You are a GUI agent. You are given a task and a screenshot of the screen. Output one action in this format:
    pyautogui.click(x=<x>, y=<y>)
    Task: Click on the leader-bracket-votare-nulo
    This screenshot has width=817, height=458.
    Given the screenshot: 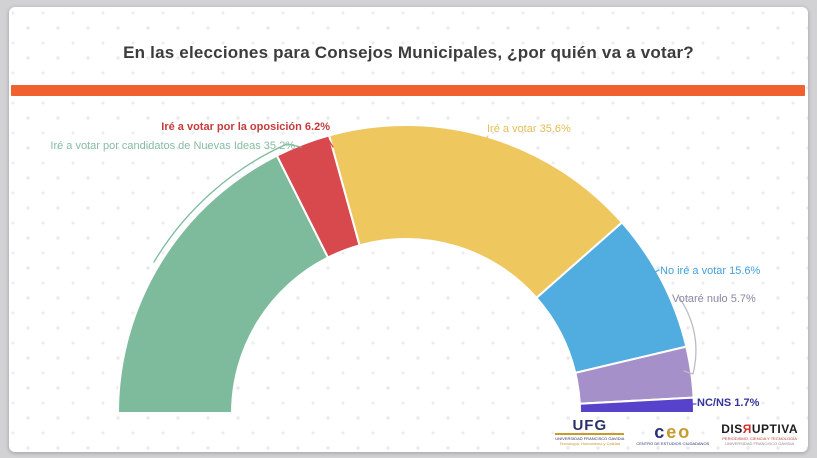 What is the action you would take?
    pyautogui.click(x=687, y=335)
    